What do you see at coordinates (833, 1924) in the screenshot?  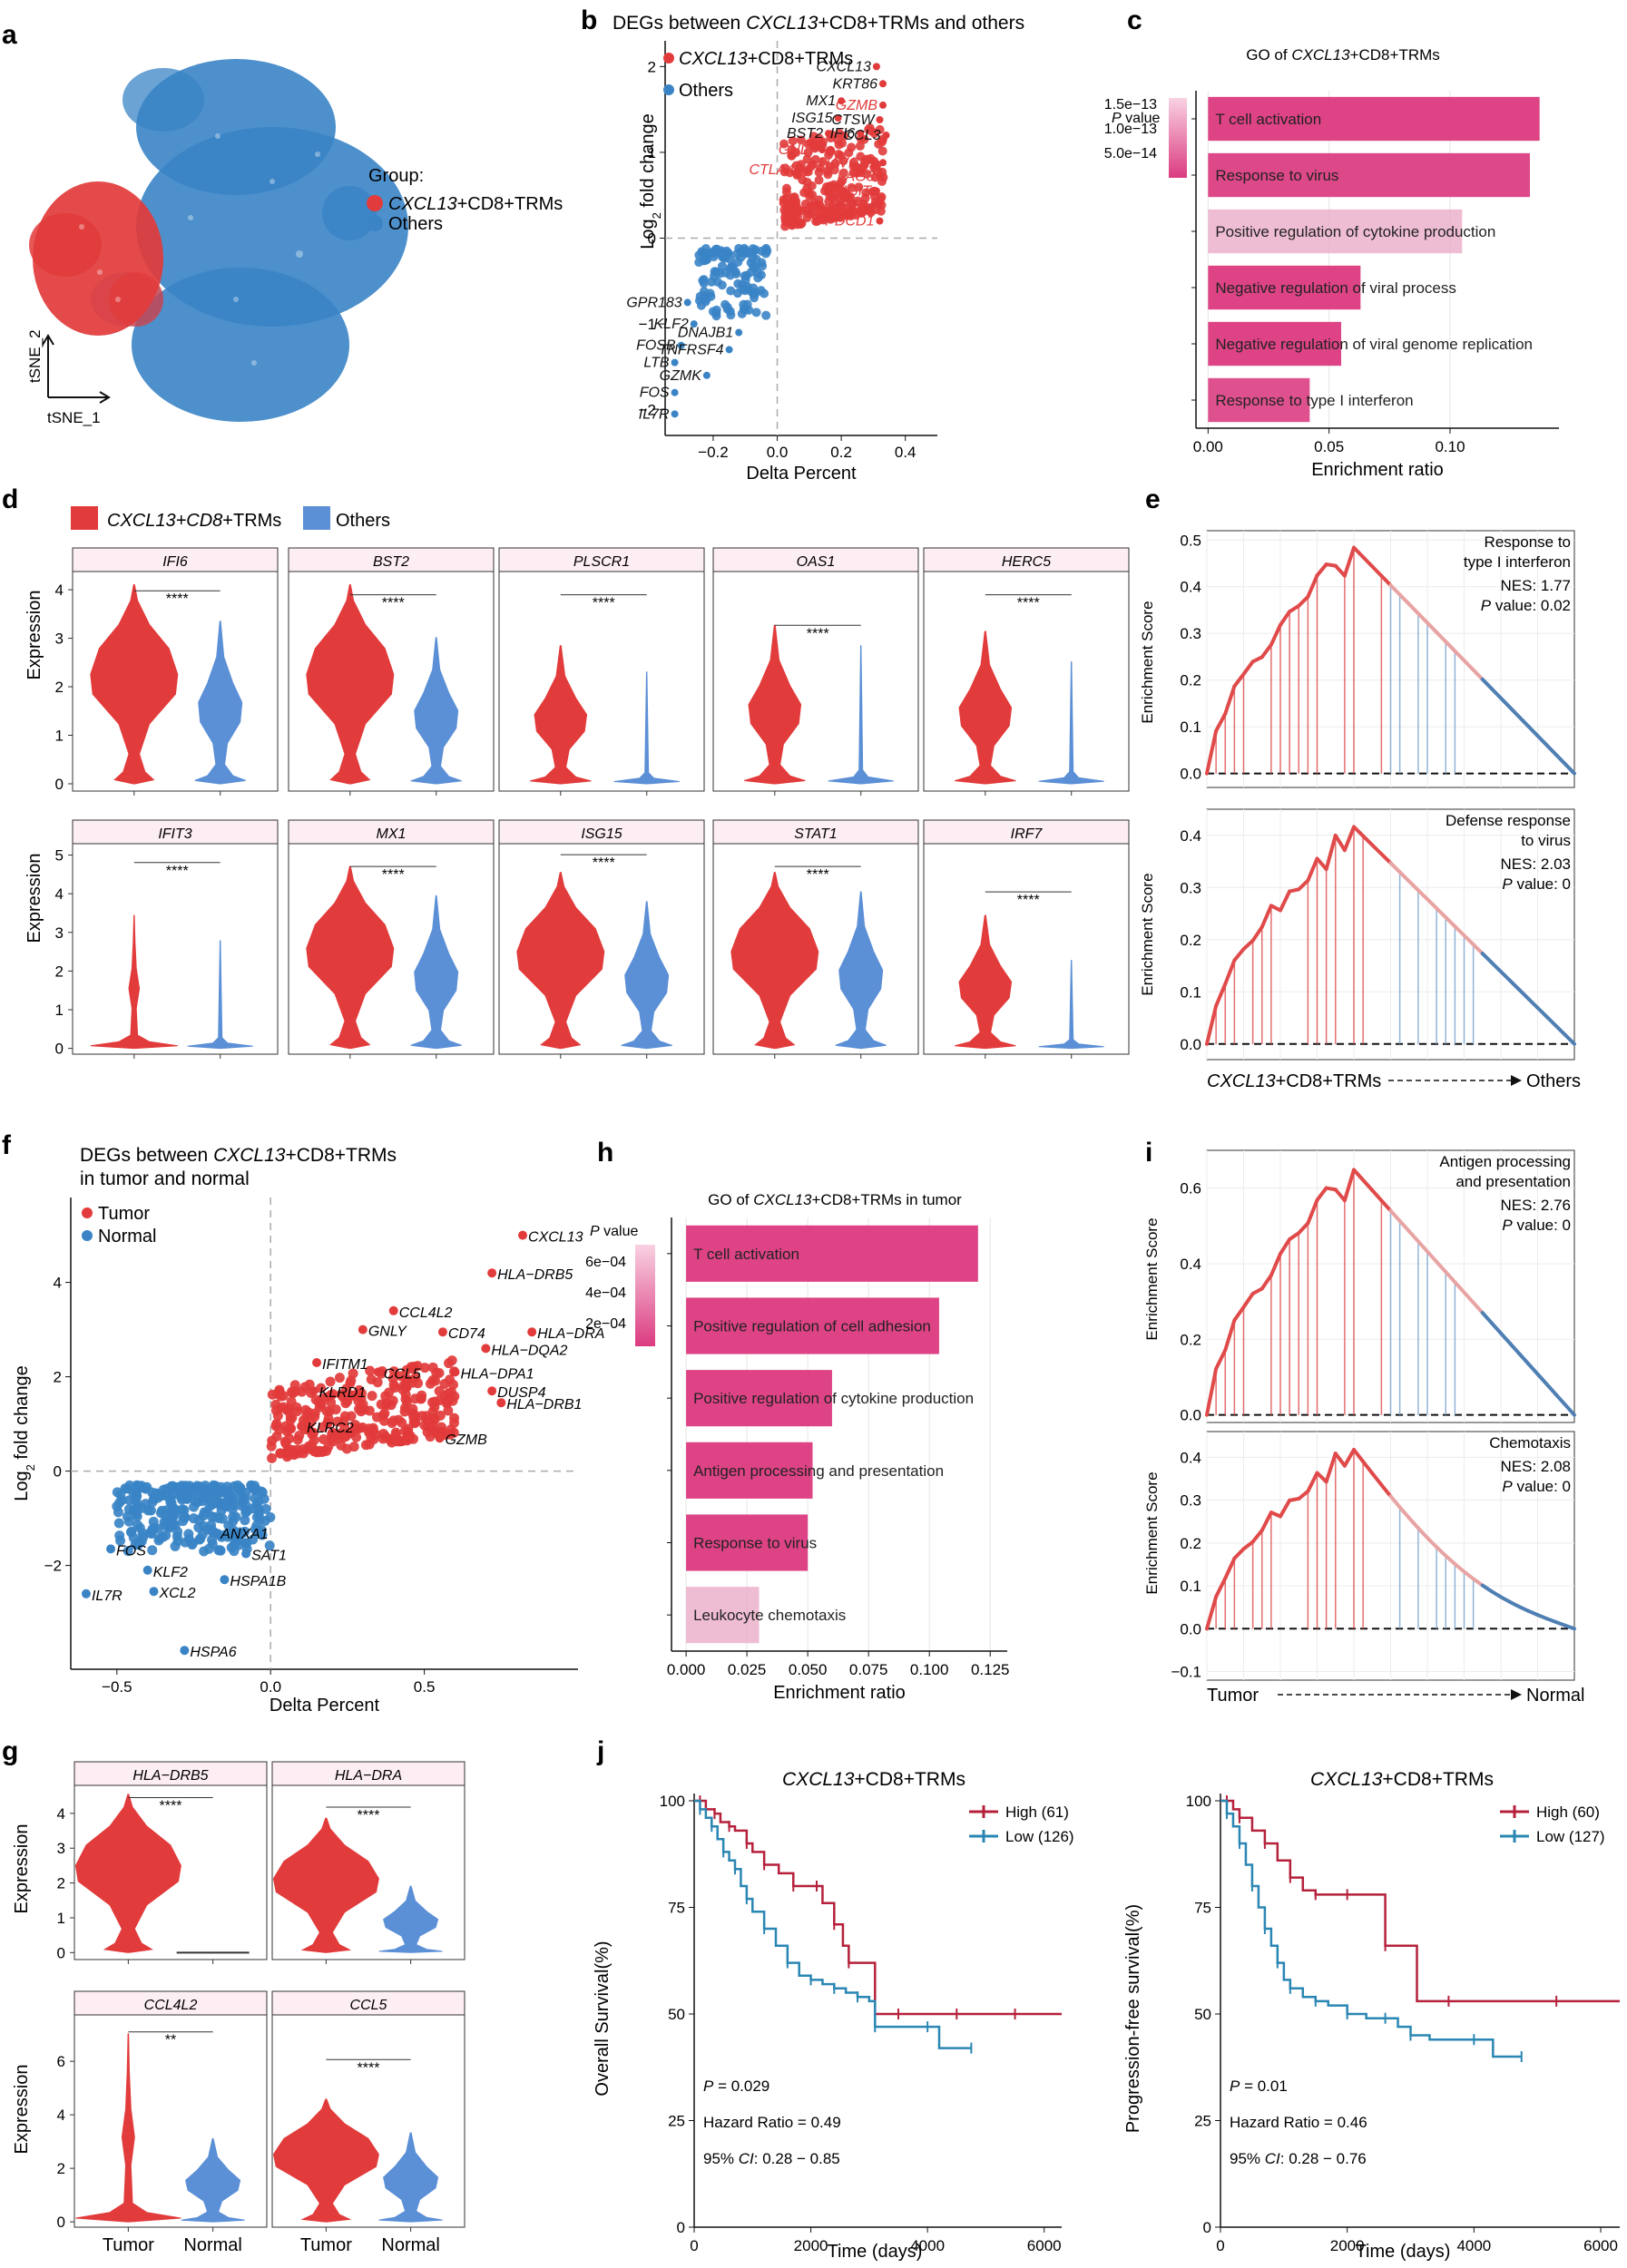 I see `j-left-km-curve-low` at bounding box center [833, 1924].